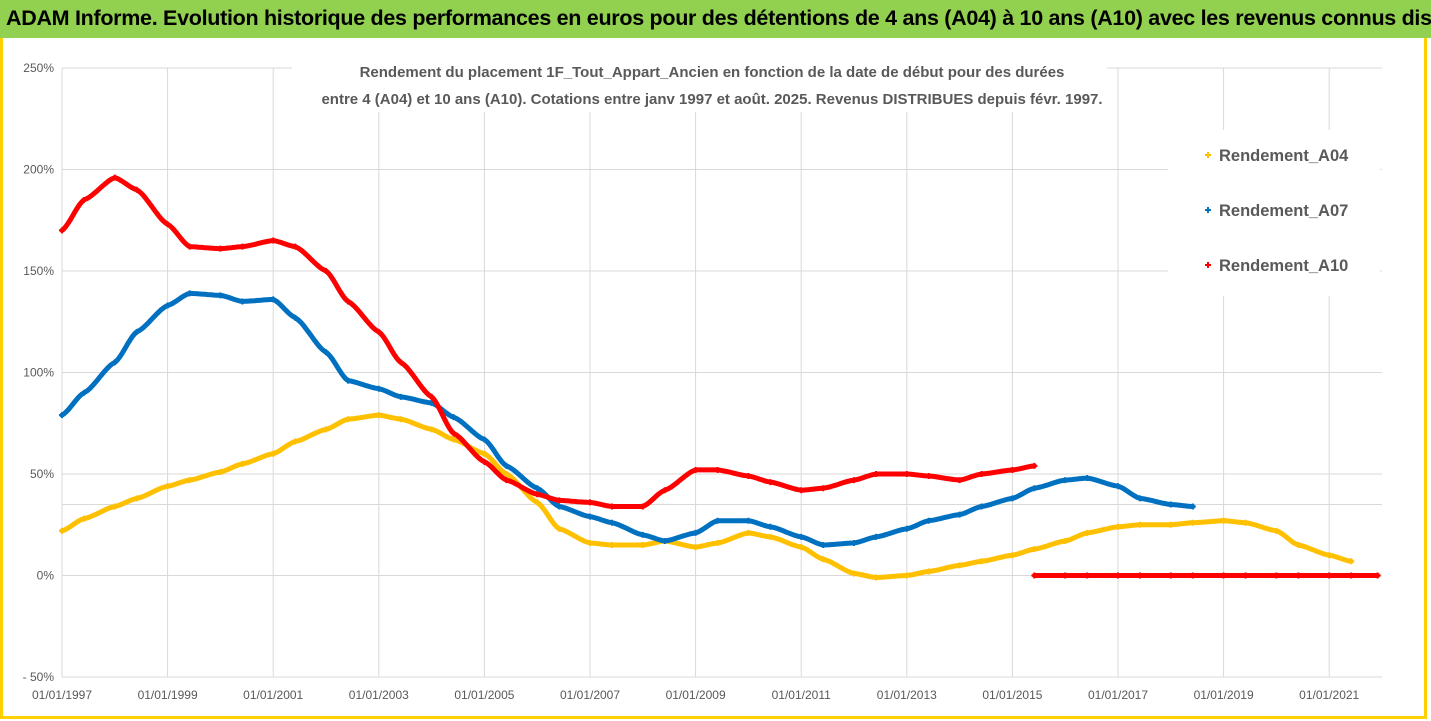 The image size is (1431, 721). I want to click on y-tick-label: 250%, so click(38, 68).